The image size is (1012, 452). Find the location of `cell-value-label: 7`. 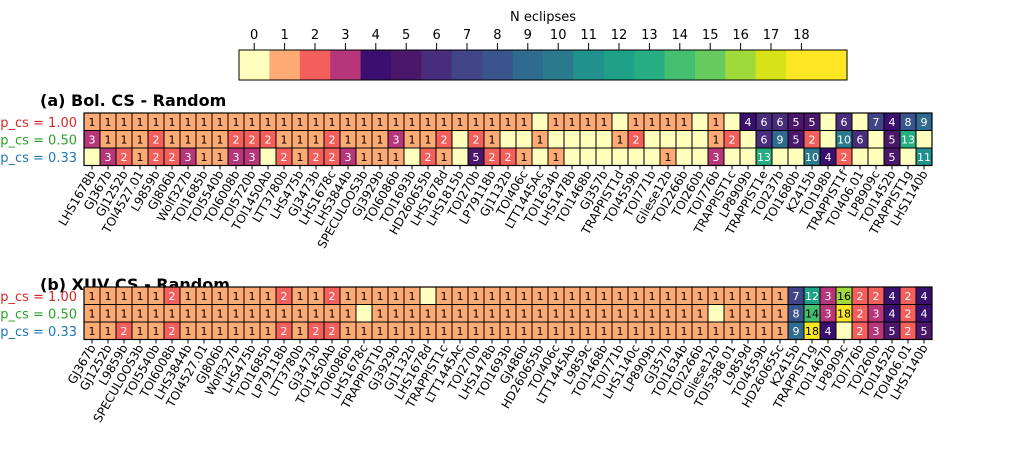

cell-value-label: 7 is located at coordinates (876, 122).